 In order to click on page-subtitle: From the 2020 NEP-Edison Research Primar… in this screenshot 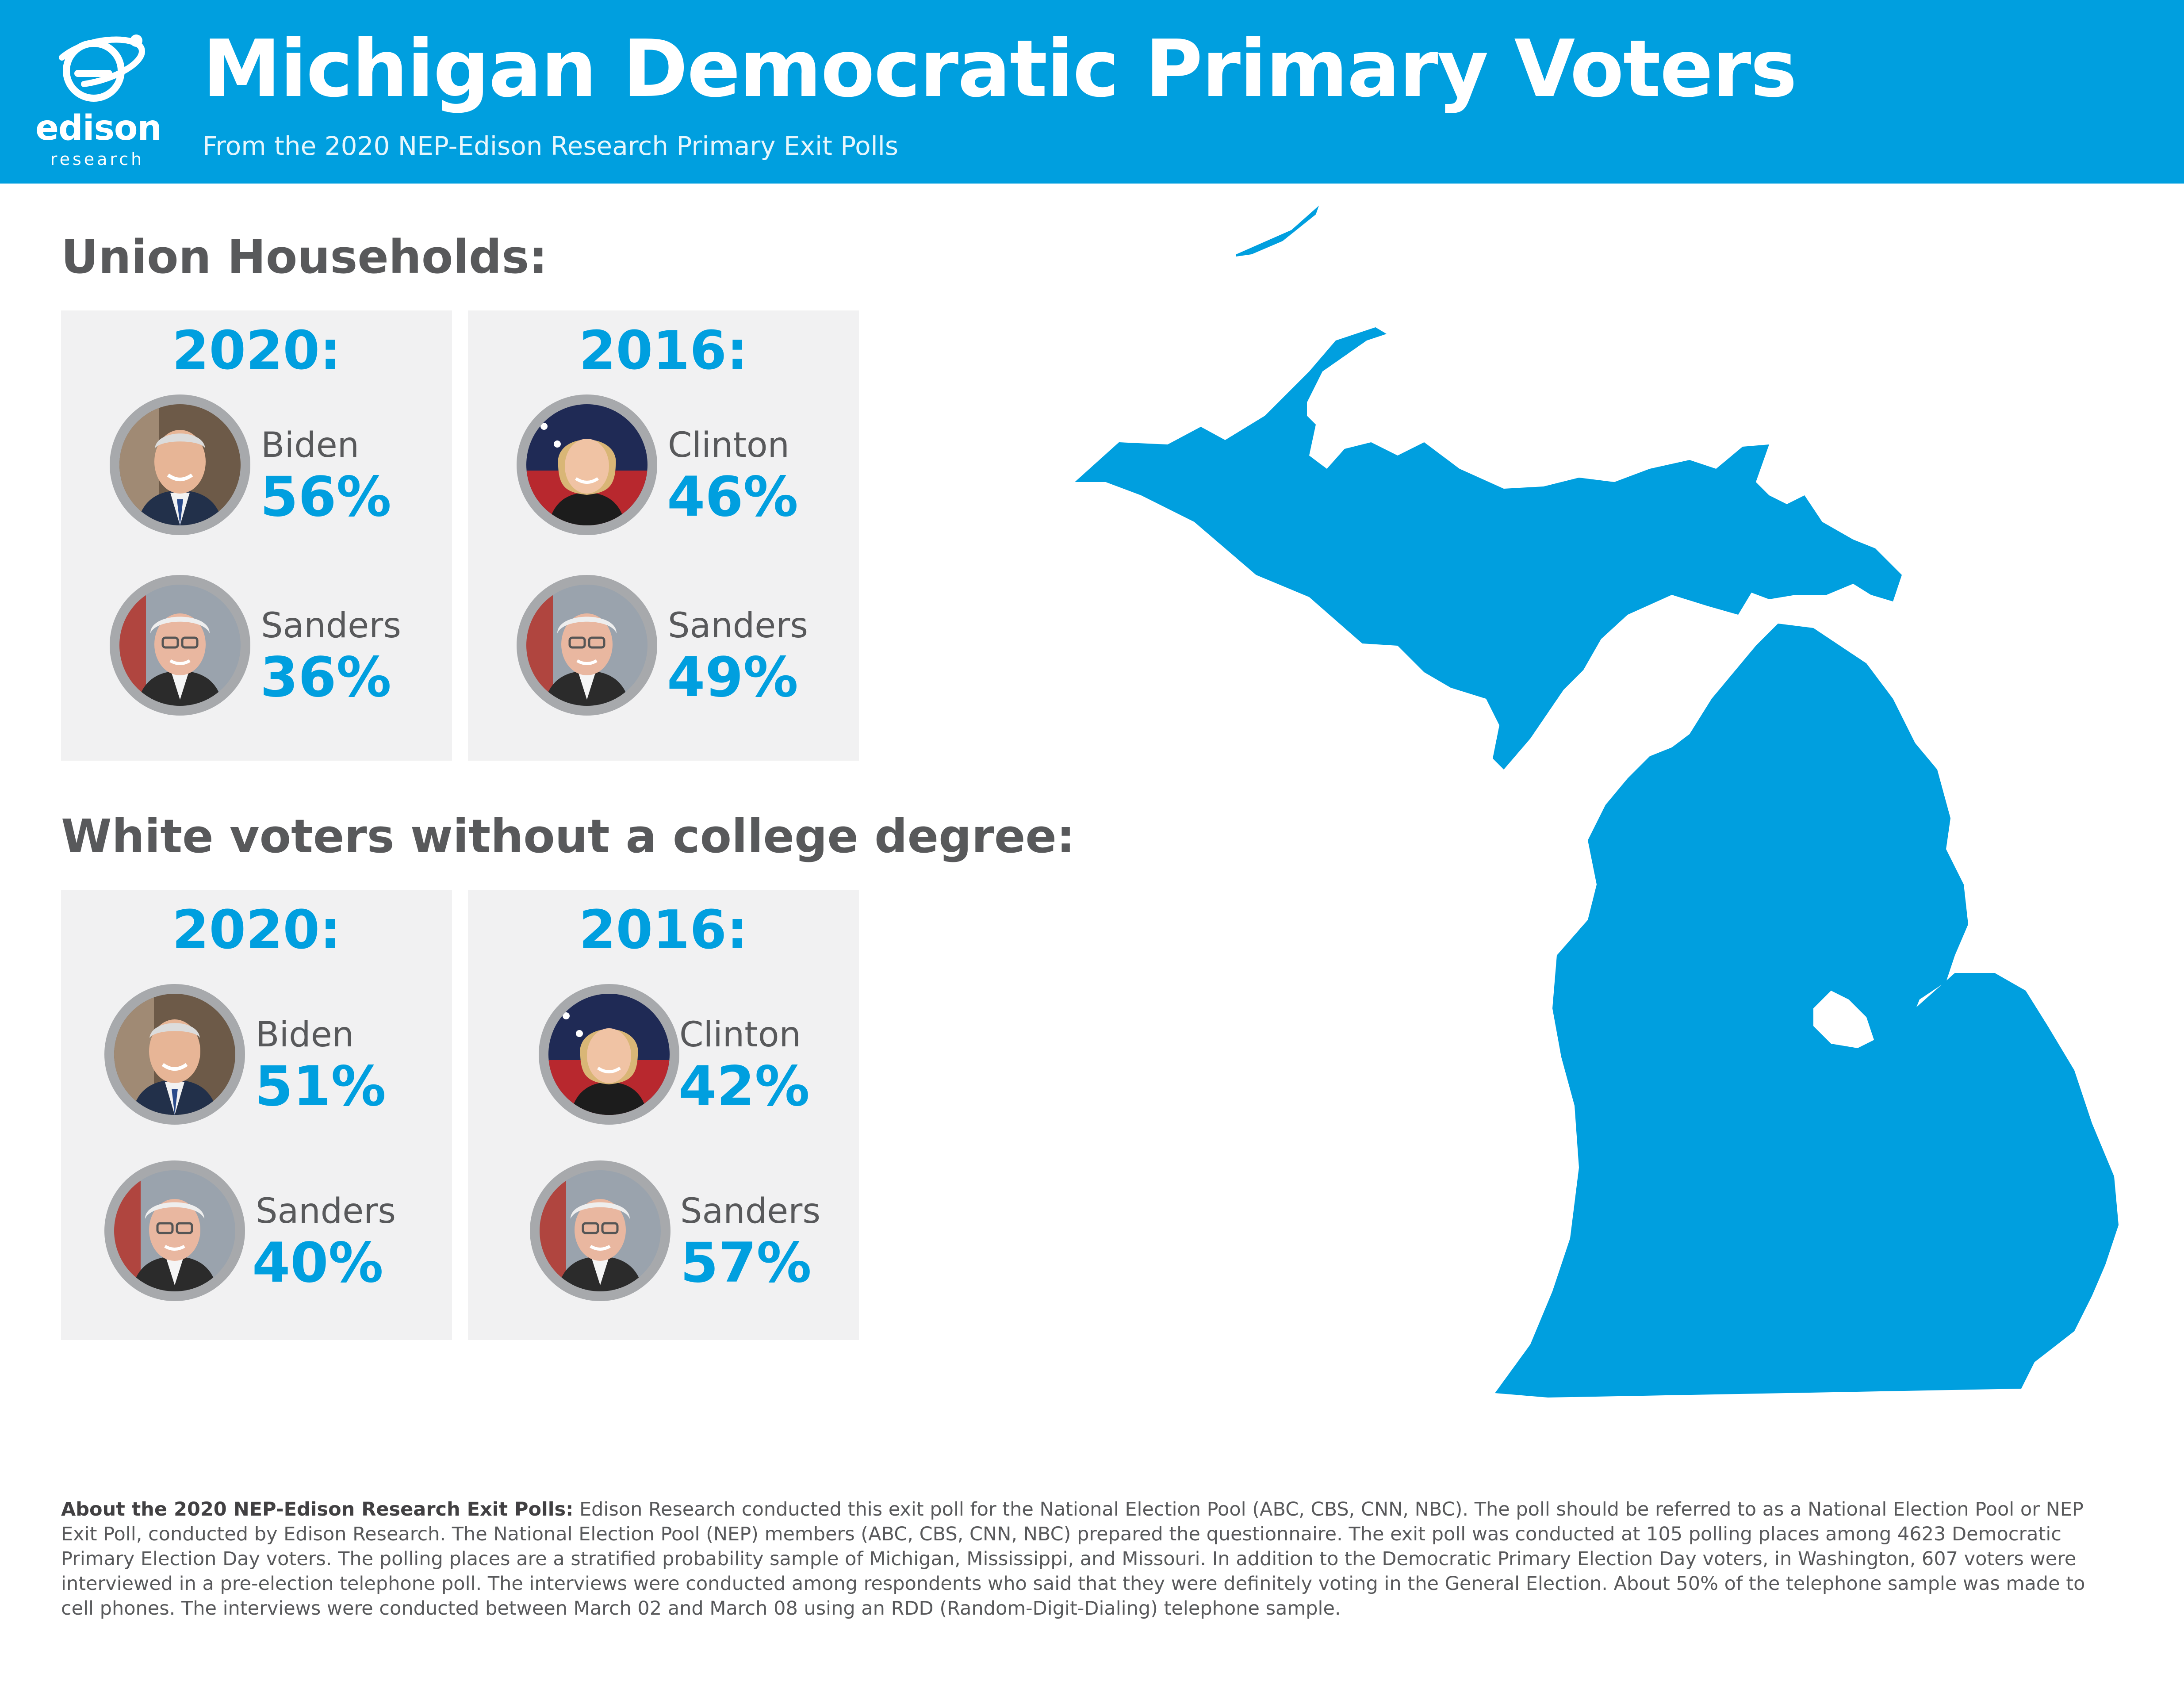, I will do `click(551, 146)`.